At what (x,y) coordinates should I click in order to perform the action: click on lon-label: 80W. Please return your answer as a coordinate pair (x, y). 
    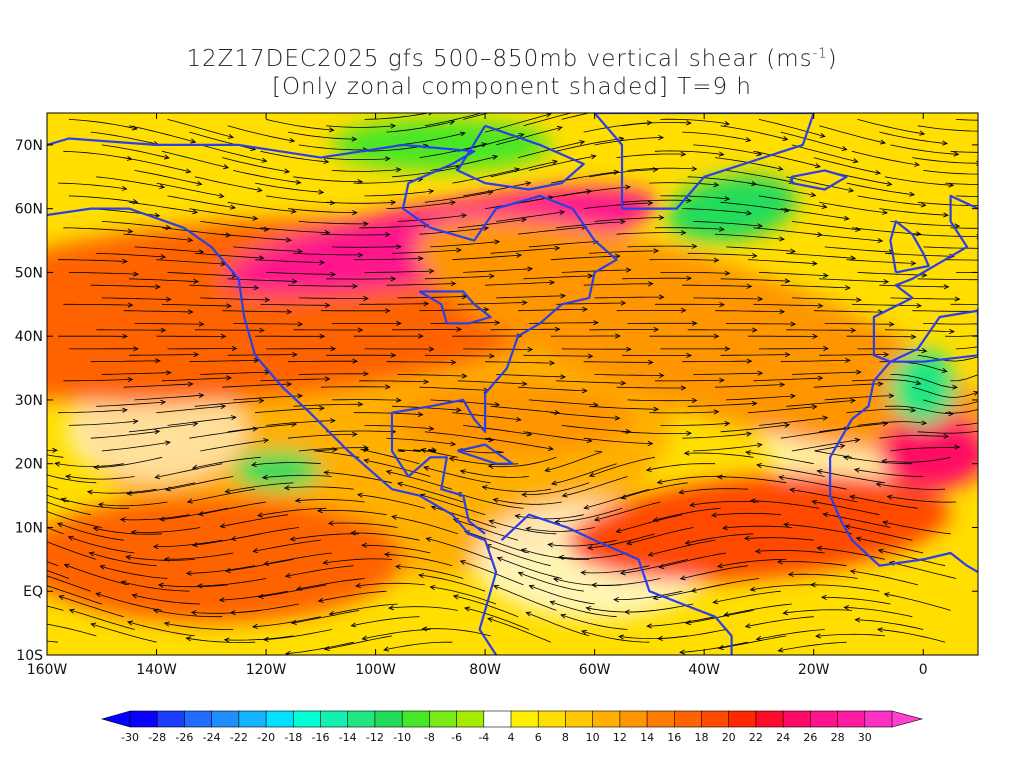
    Looking at the image, I should click on (485, 670).